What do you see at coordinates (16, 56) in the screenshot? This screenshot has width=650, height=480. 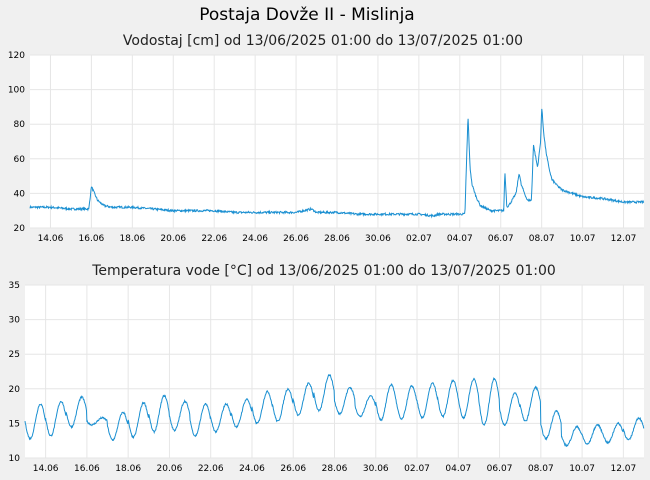 I see `y-tick-label: 120` at bounding box center [16, 56].